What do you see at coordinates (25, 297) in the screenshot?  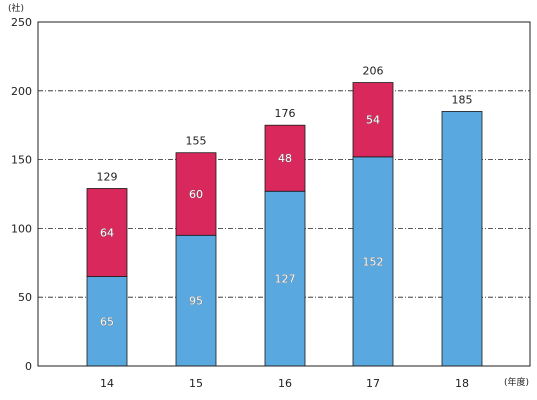 I see `y-tick-label: 50` at bounding box center [25, 297].